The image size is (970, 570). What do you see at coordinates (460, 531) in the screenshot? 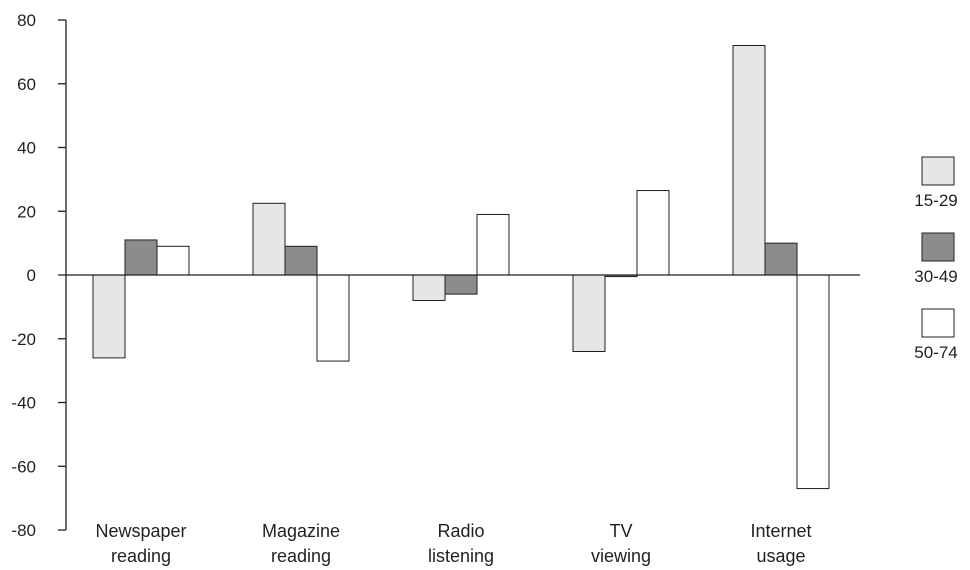
I see `category-label: Radio` at bounding box center [460, 531].